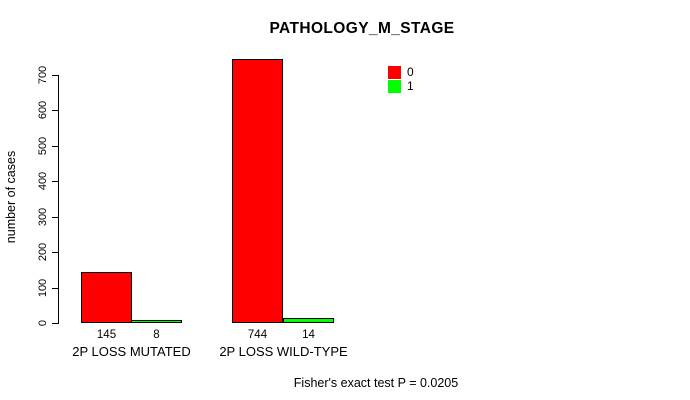  What do you see at coordinates (43, 75) in the screenshot?
I see `y-tick-label: 700` at bounding box center [43, 75].